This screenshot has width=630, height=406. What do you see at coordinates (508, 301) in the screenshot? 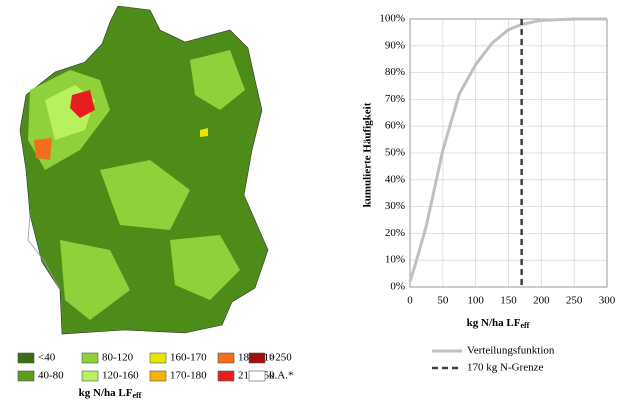
I see `x-tick-label: 150` at bounding box center [508, 301].